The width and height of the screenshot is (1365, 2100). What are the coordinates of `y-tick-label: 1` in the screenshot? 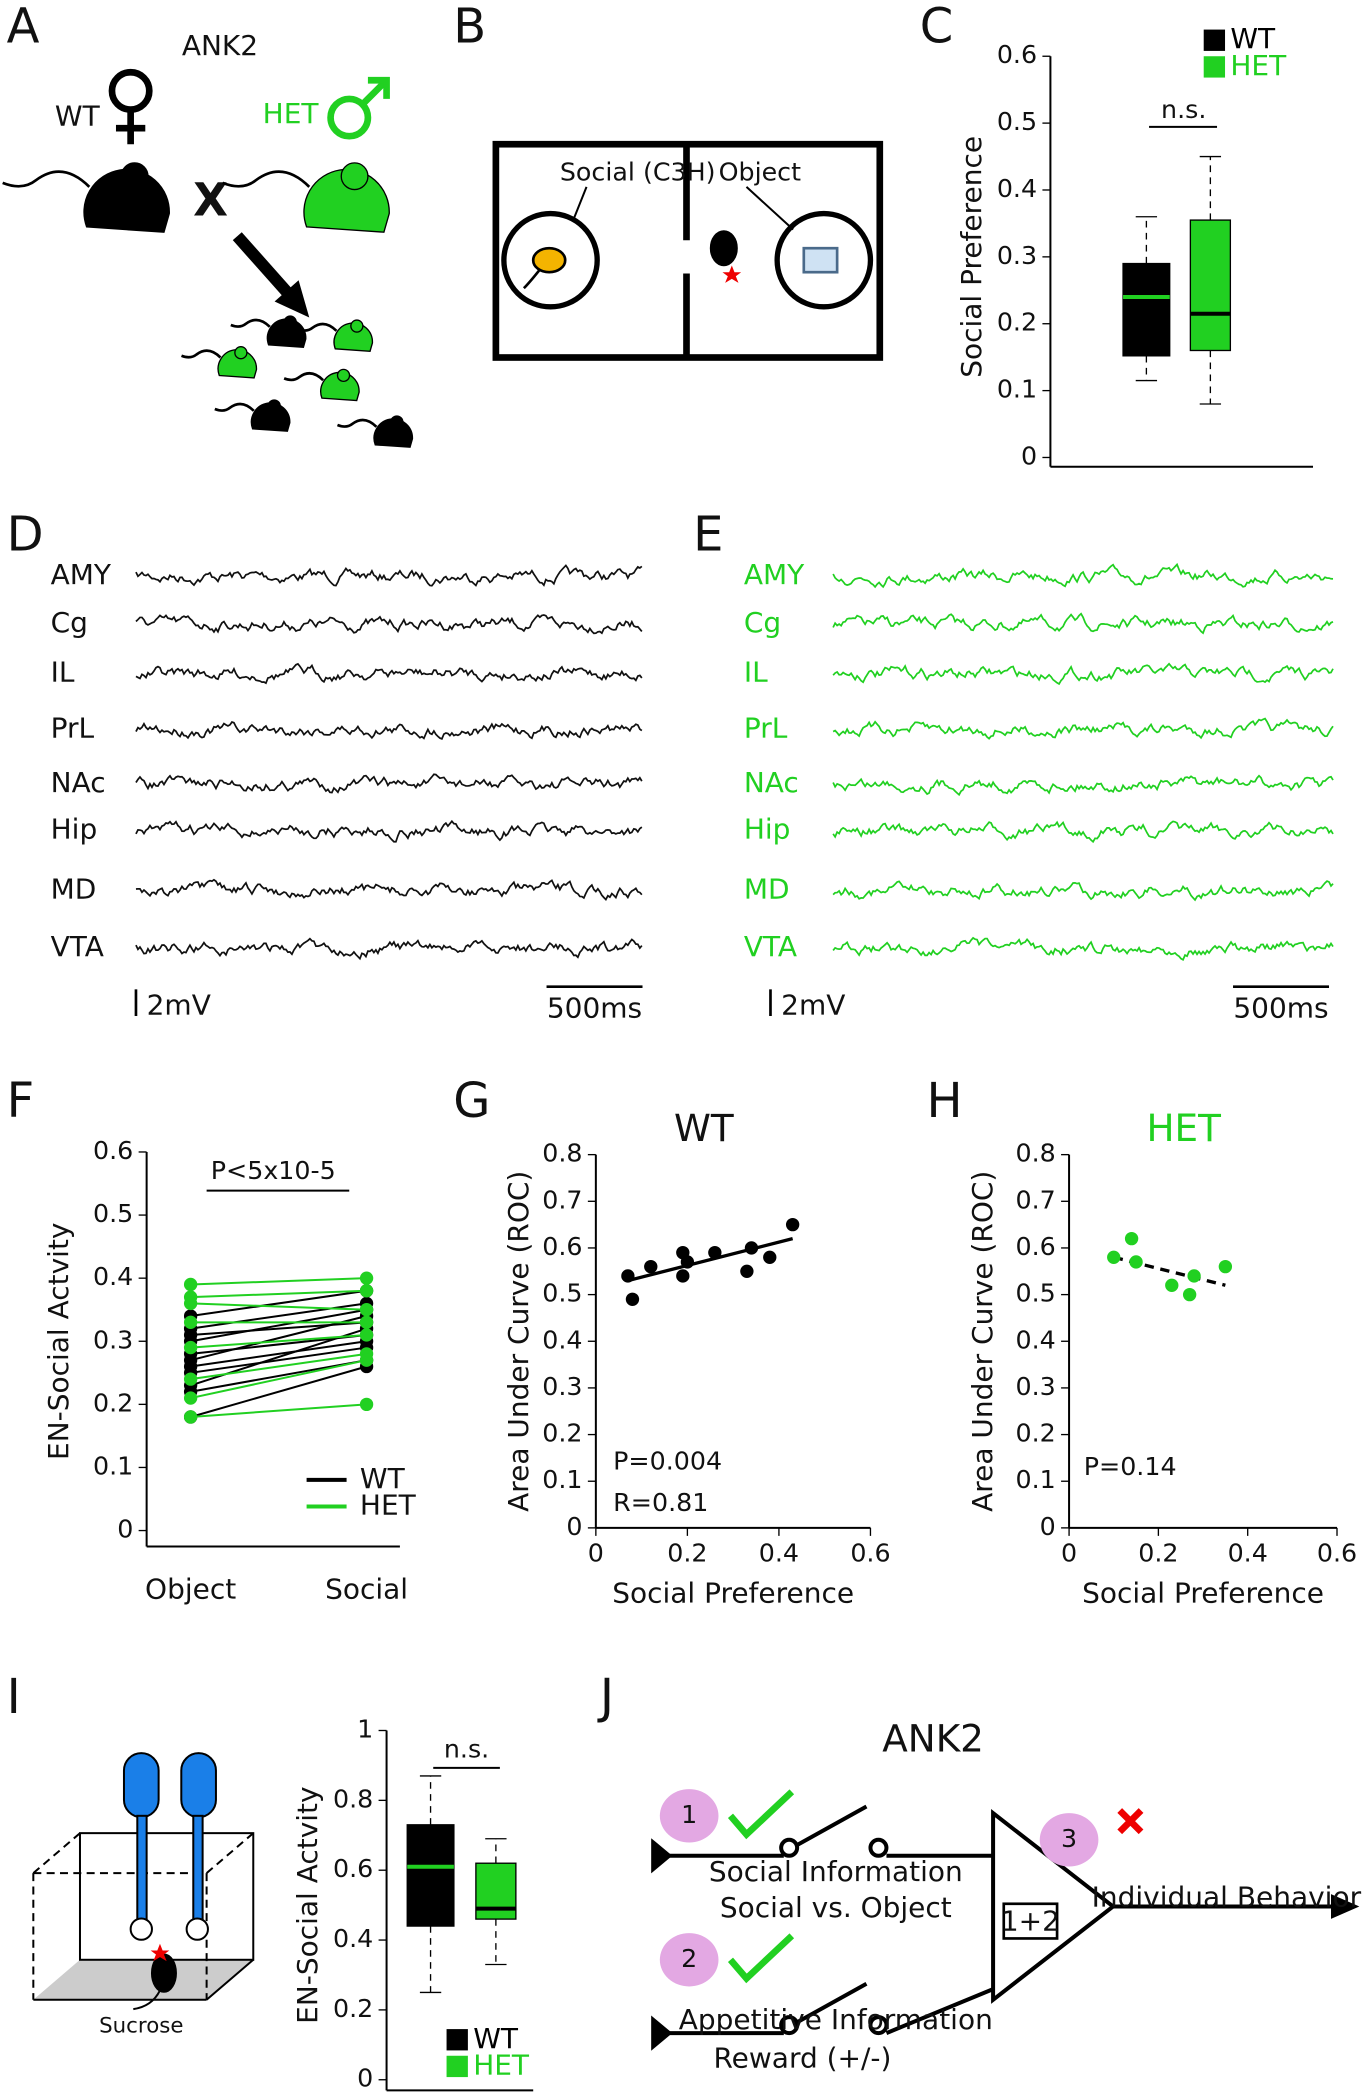 It's located at (365, 1729).